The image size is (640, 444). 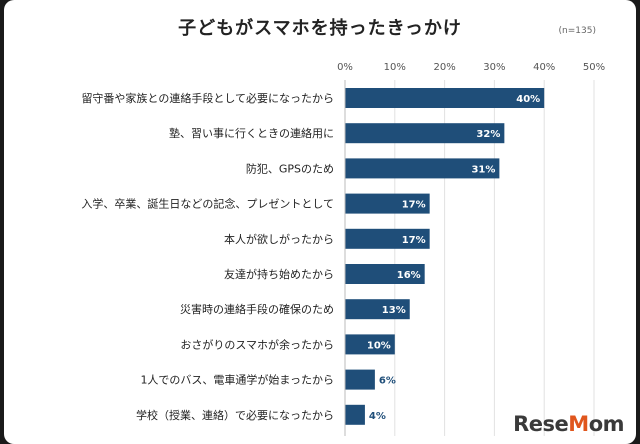 I want to click on value-label: 10%, so click(x=379, y=345).